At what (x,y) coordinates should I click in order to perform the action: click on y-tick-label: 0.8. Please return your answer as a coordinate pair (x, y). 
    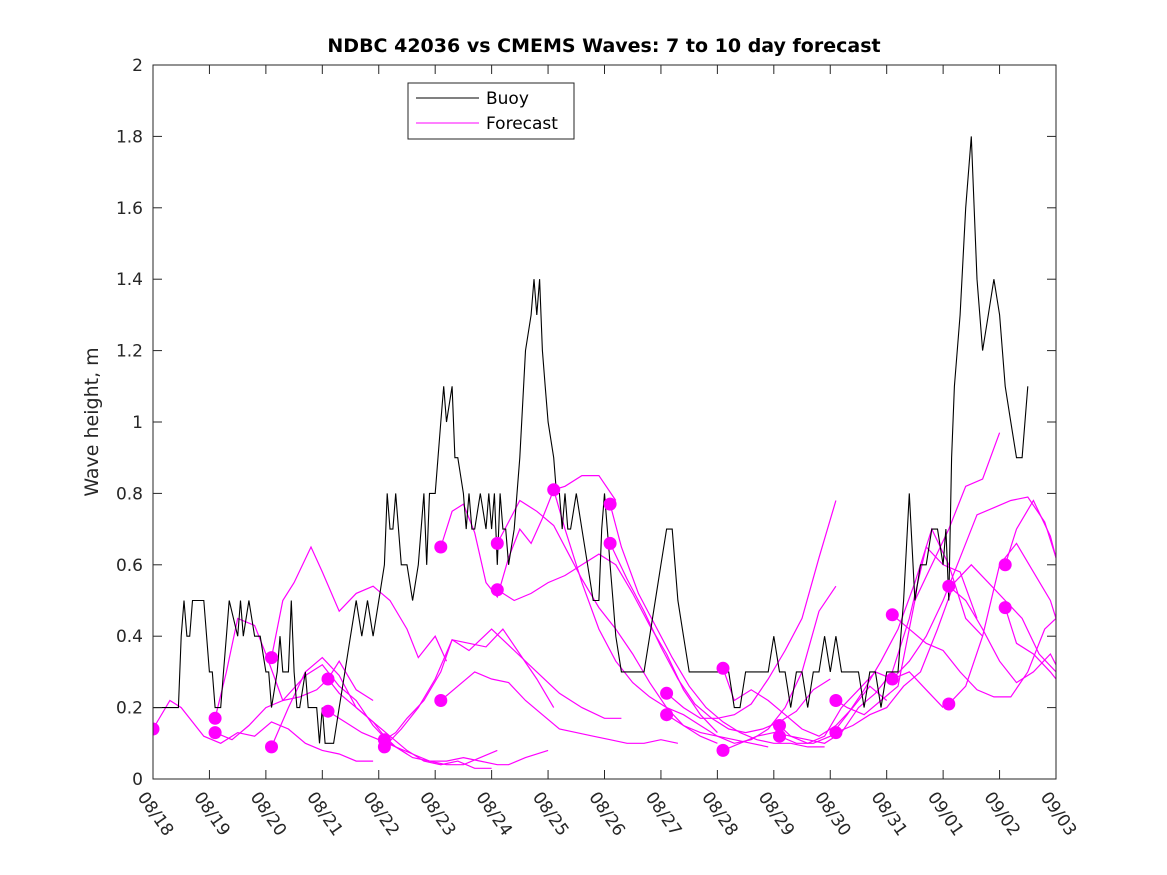
    Looking at the image, I should click on (129, 494).